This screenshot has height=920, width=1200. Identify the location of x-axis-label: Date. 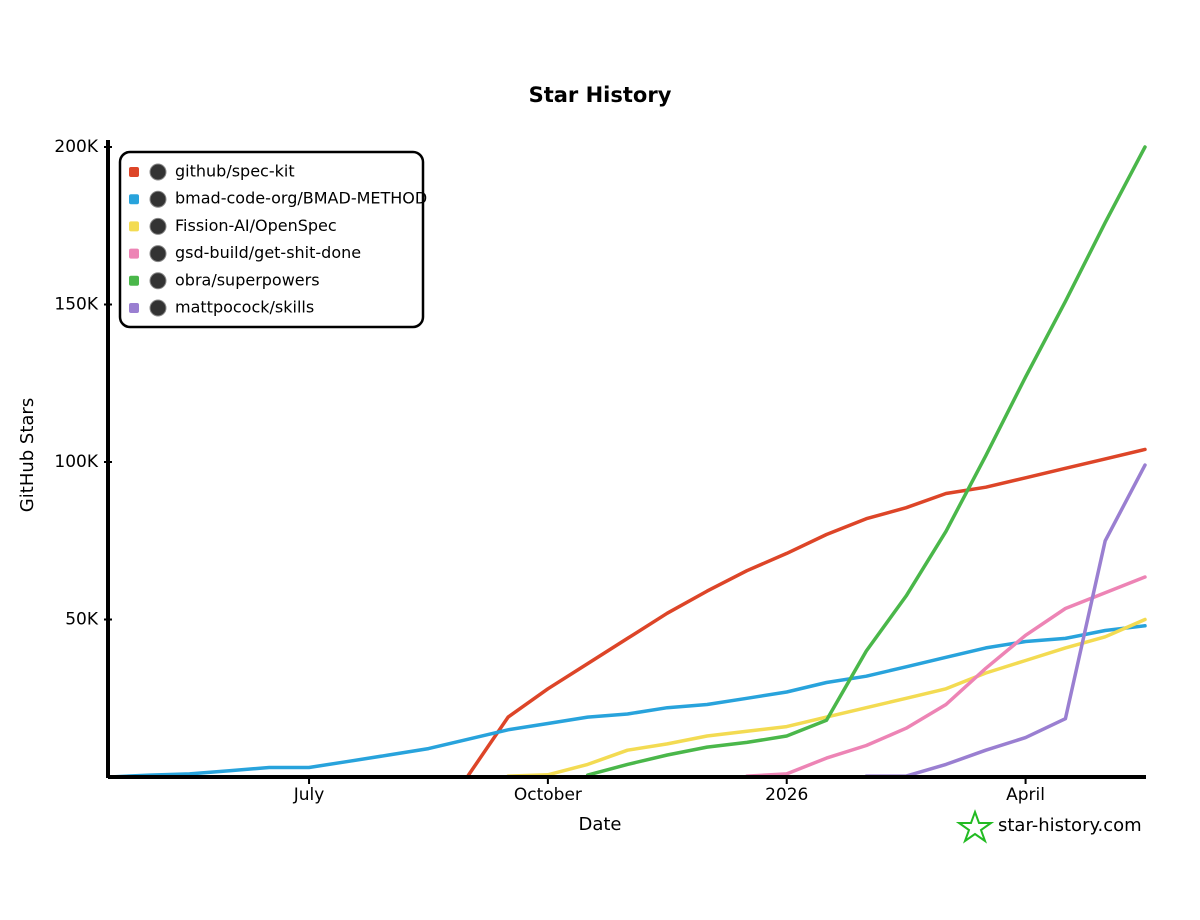
(599, 824).